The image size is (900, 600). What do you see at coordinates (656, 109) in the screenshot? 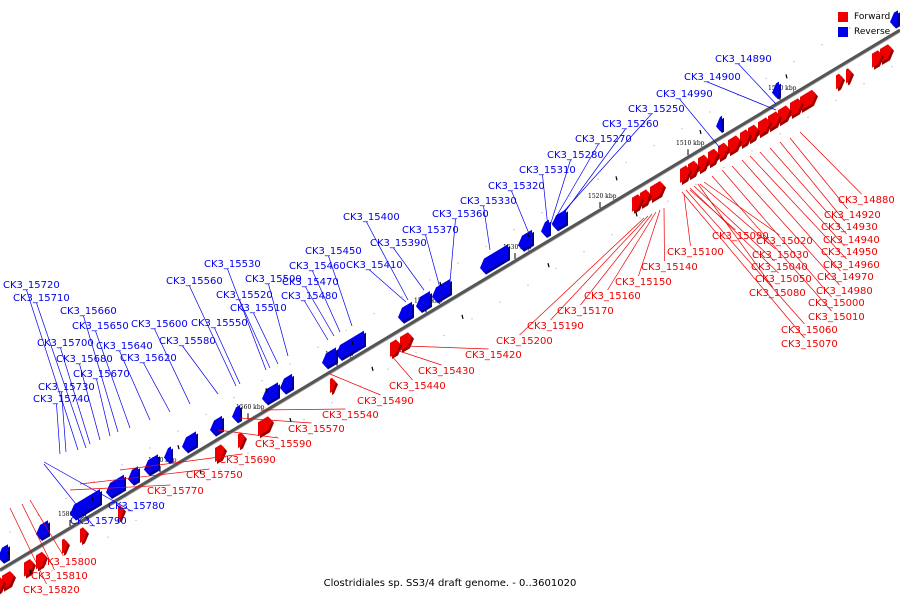
I see `reverse-gene-label: CK3_15250` at bounding box center [656, 109].